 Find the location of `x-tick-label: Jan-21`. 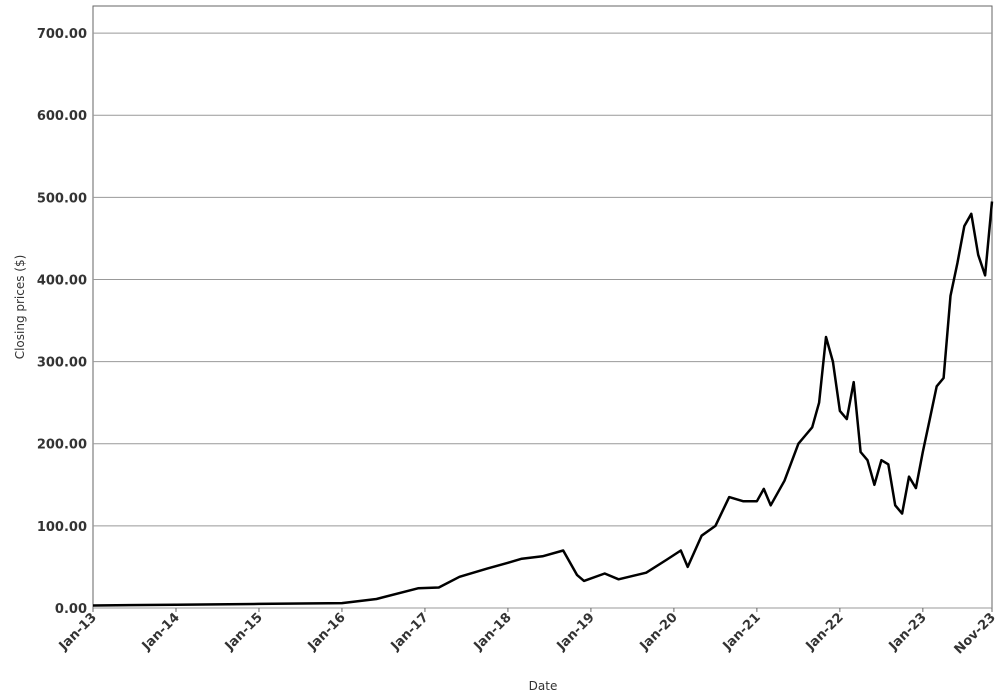

x-tick-label: Jan-21 is located at coordinates (742, 632).